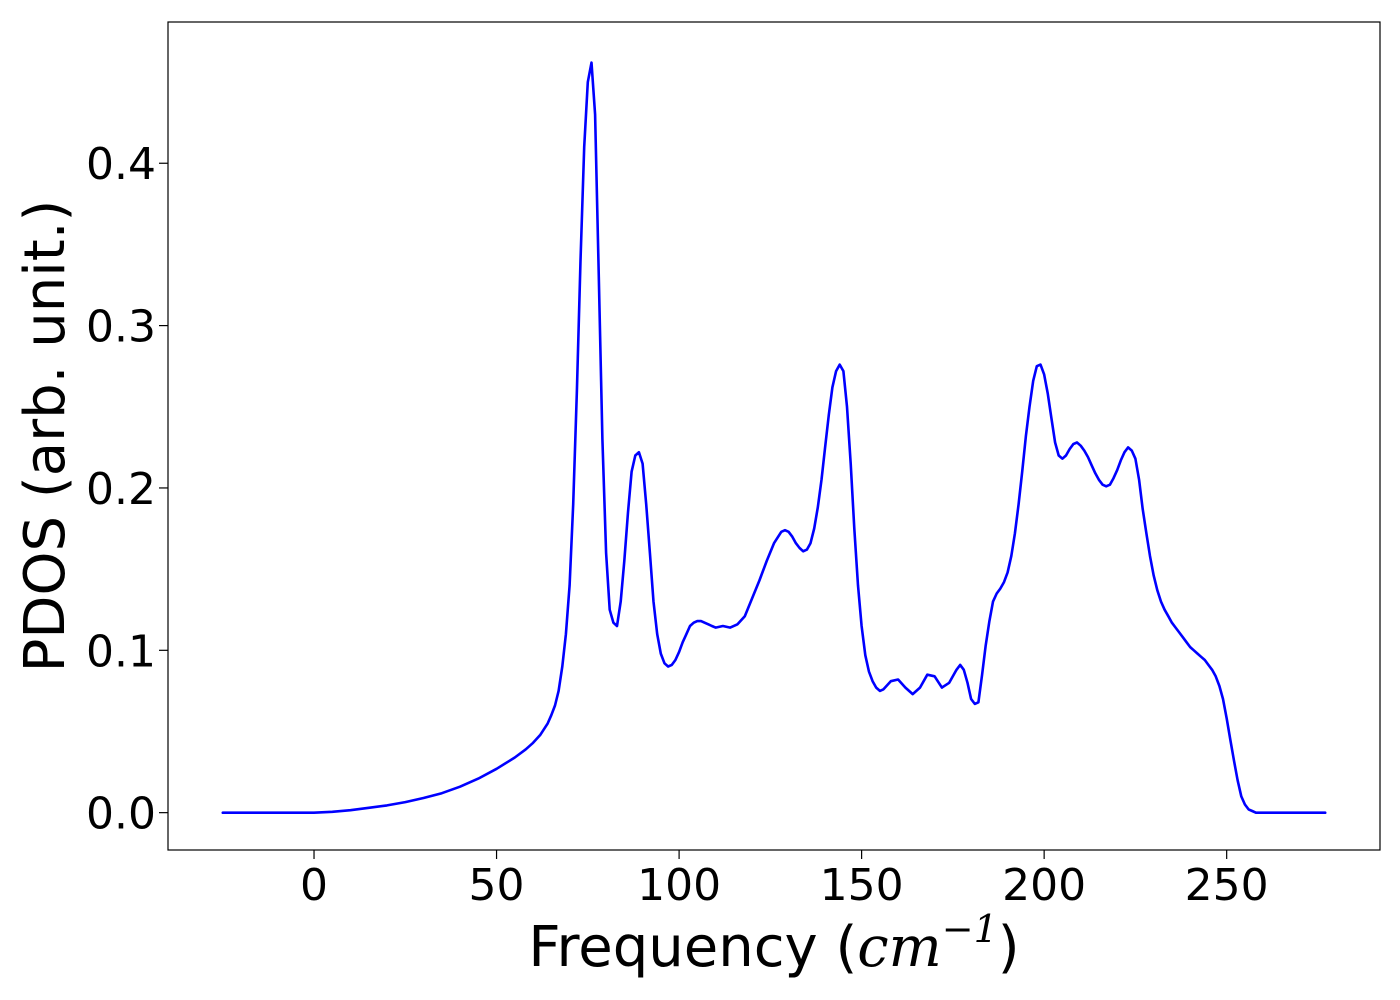  I want to click on y-tick-label: 0.2, so click(121, 489).